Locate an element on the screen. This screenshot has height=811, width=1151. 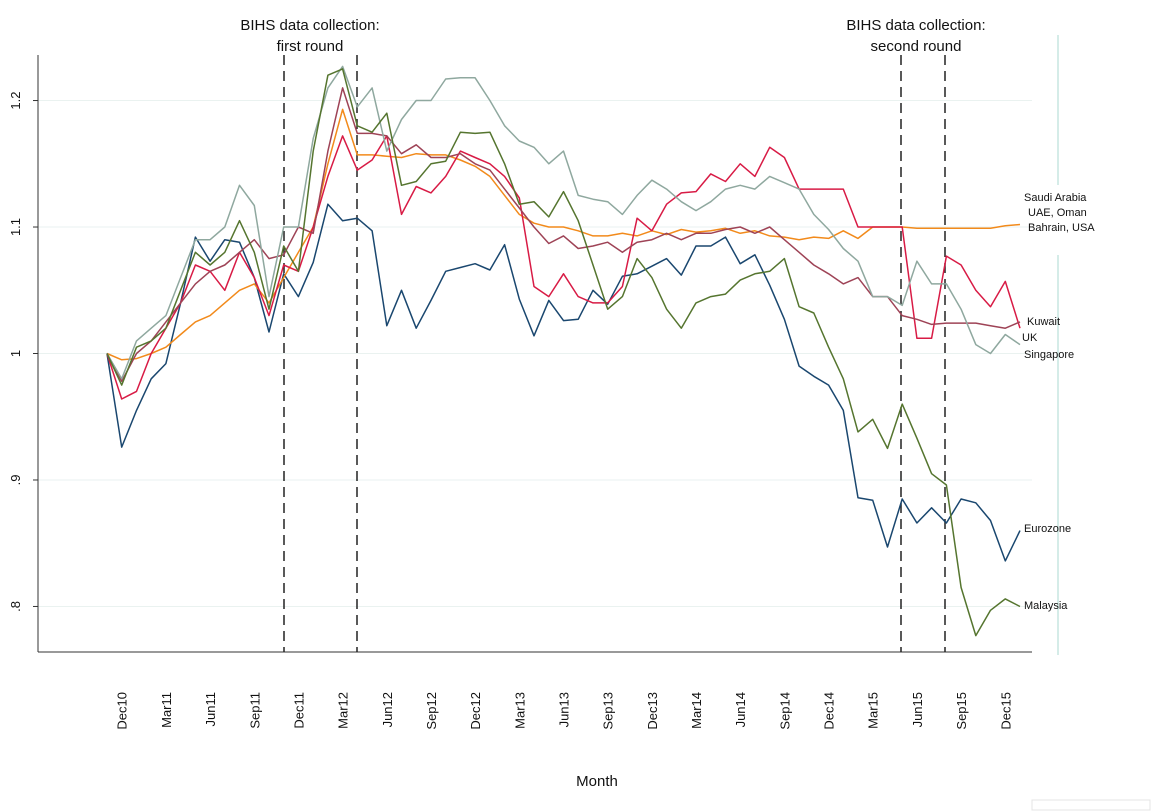
x-tick-label: Dec15 is located at coordinates (1005, 711).